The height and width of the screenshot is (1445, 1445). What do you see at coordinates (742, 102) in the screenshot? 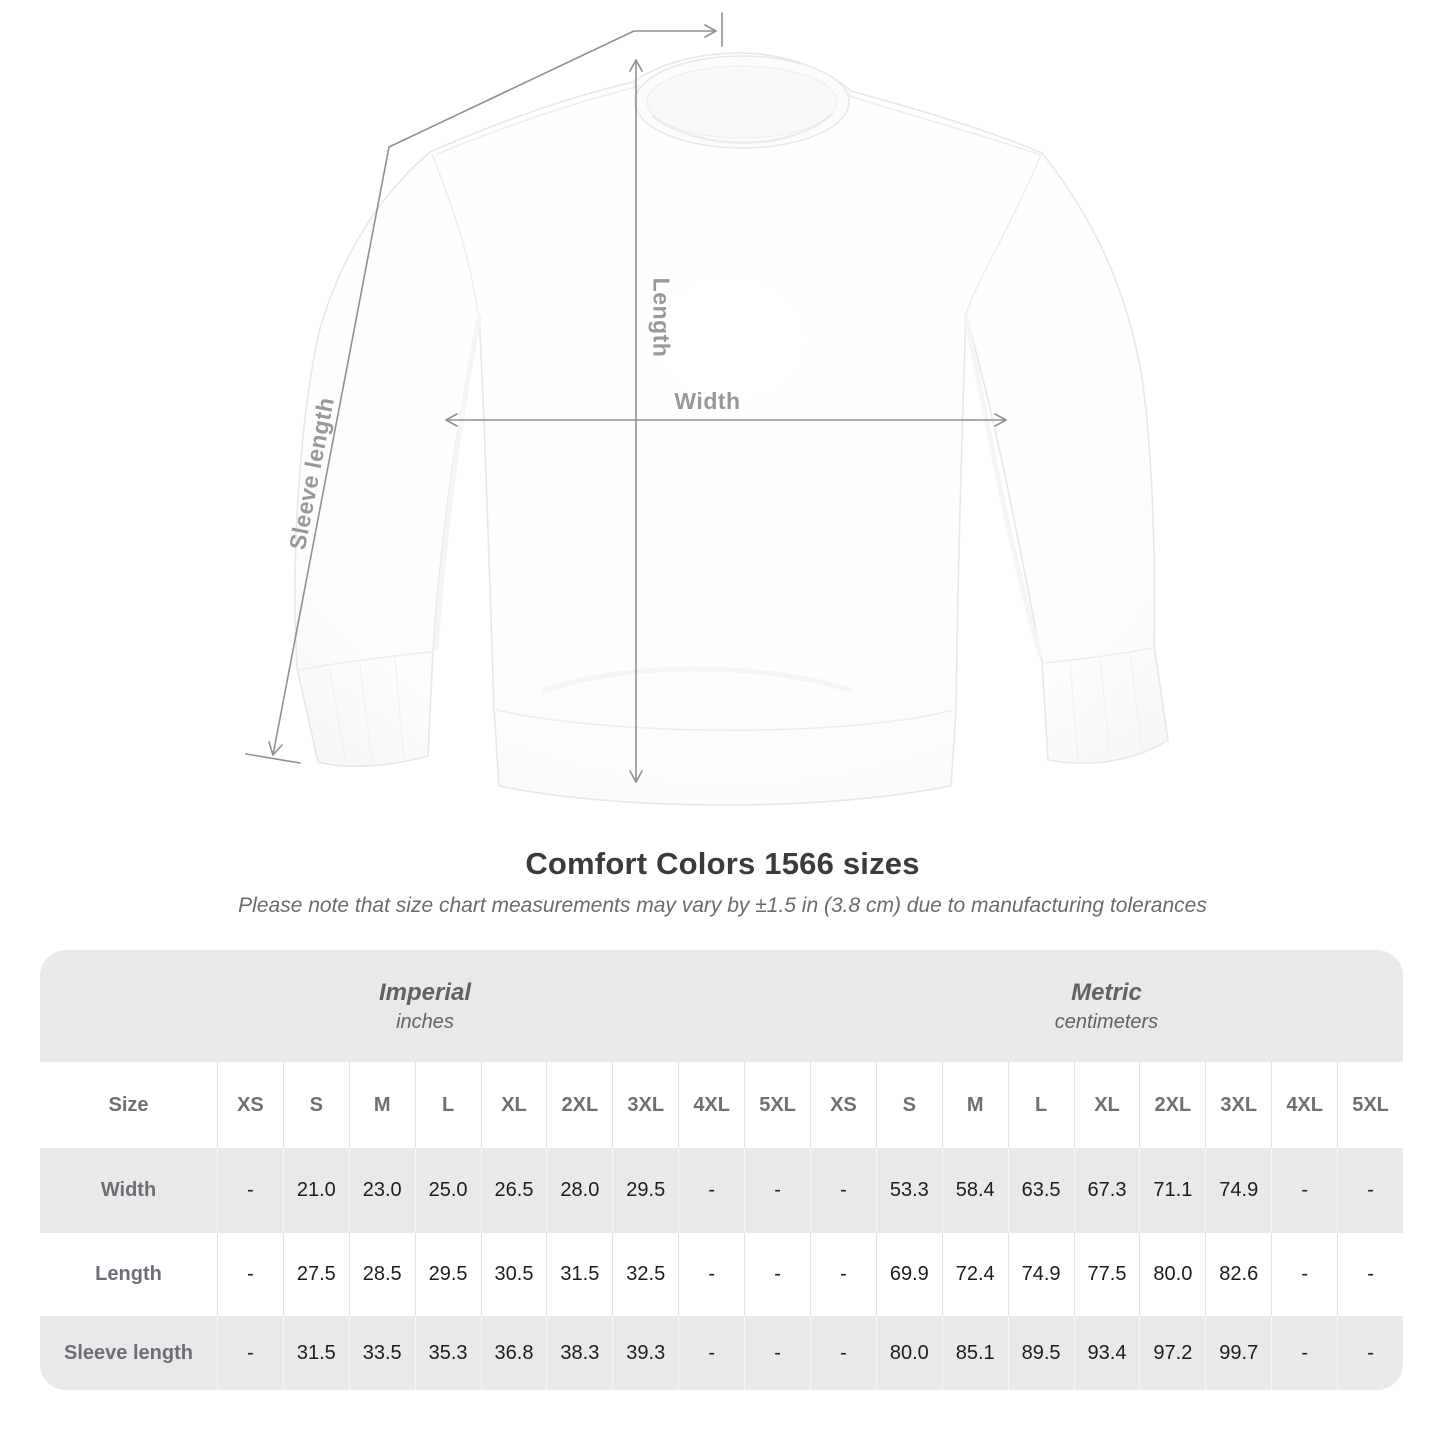
I see `collar` at bounding box center [742, 102].